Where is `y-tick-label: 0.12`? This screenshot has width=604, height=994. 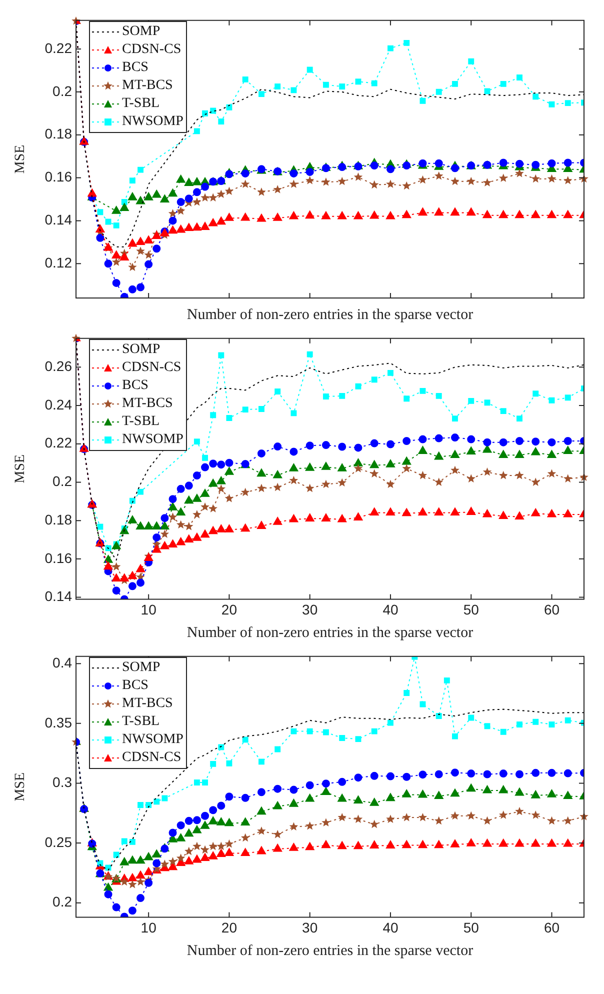 y-tick-label: 0.12 is located at coordinates (58, 262).